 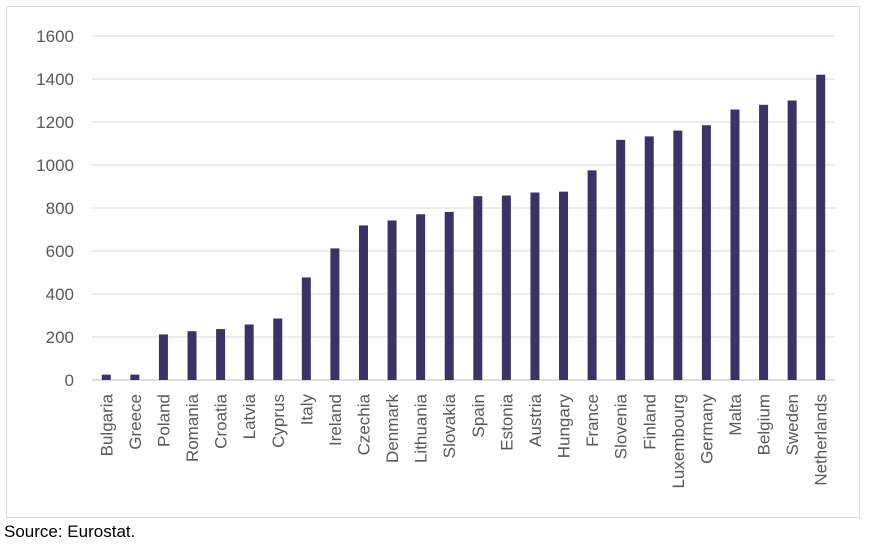 What do you see at coordinates (278, 349) in the screenshot?
I see `bar-cyprus` at bounding box center [278, 349].